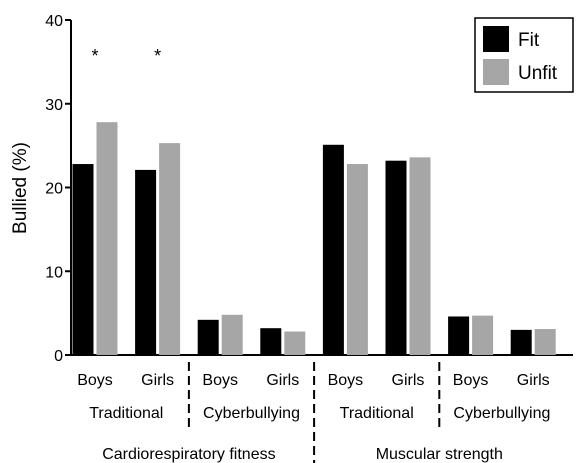  Describe the element at coordinates (188, 454) in the screenshot. I see `panel-label: Cardiorespiratory fitness` at that location.